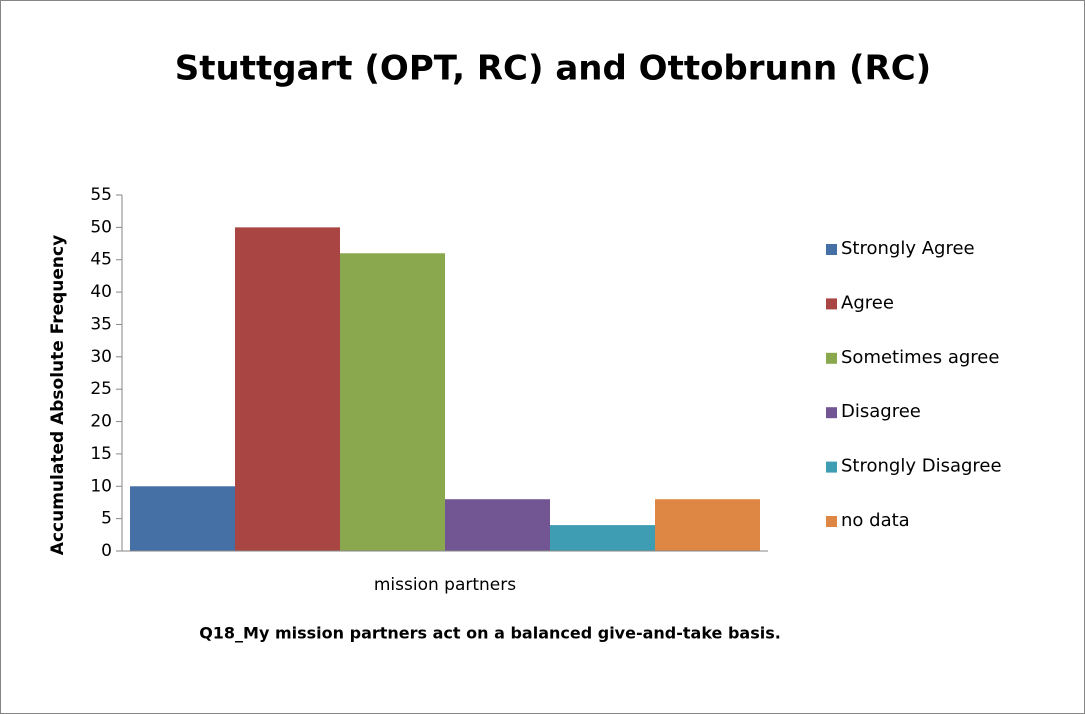 This screenshot has height=714, width=1085. What do you see at coordinates (106, 519) in the screenshot?
I see `y-tick-label: 5` at bounding box center [106, 519].